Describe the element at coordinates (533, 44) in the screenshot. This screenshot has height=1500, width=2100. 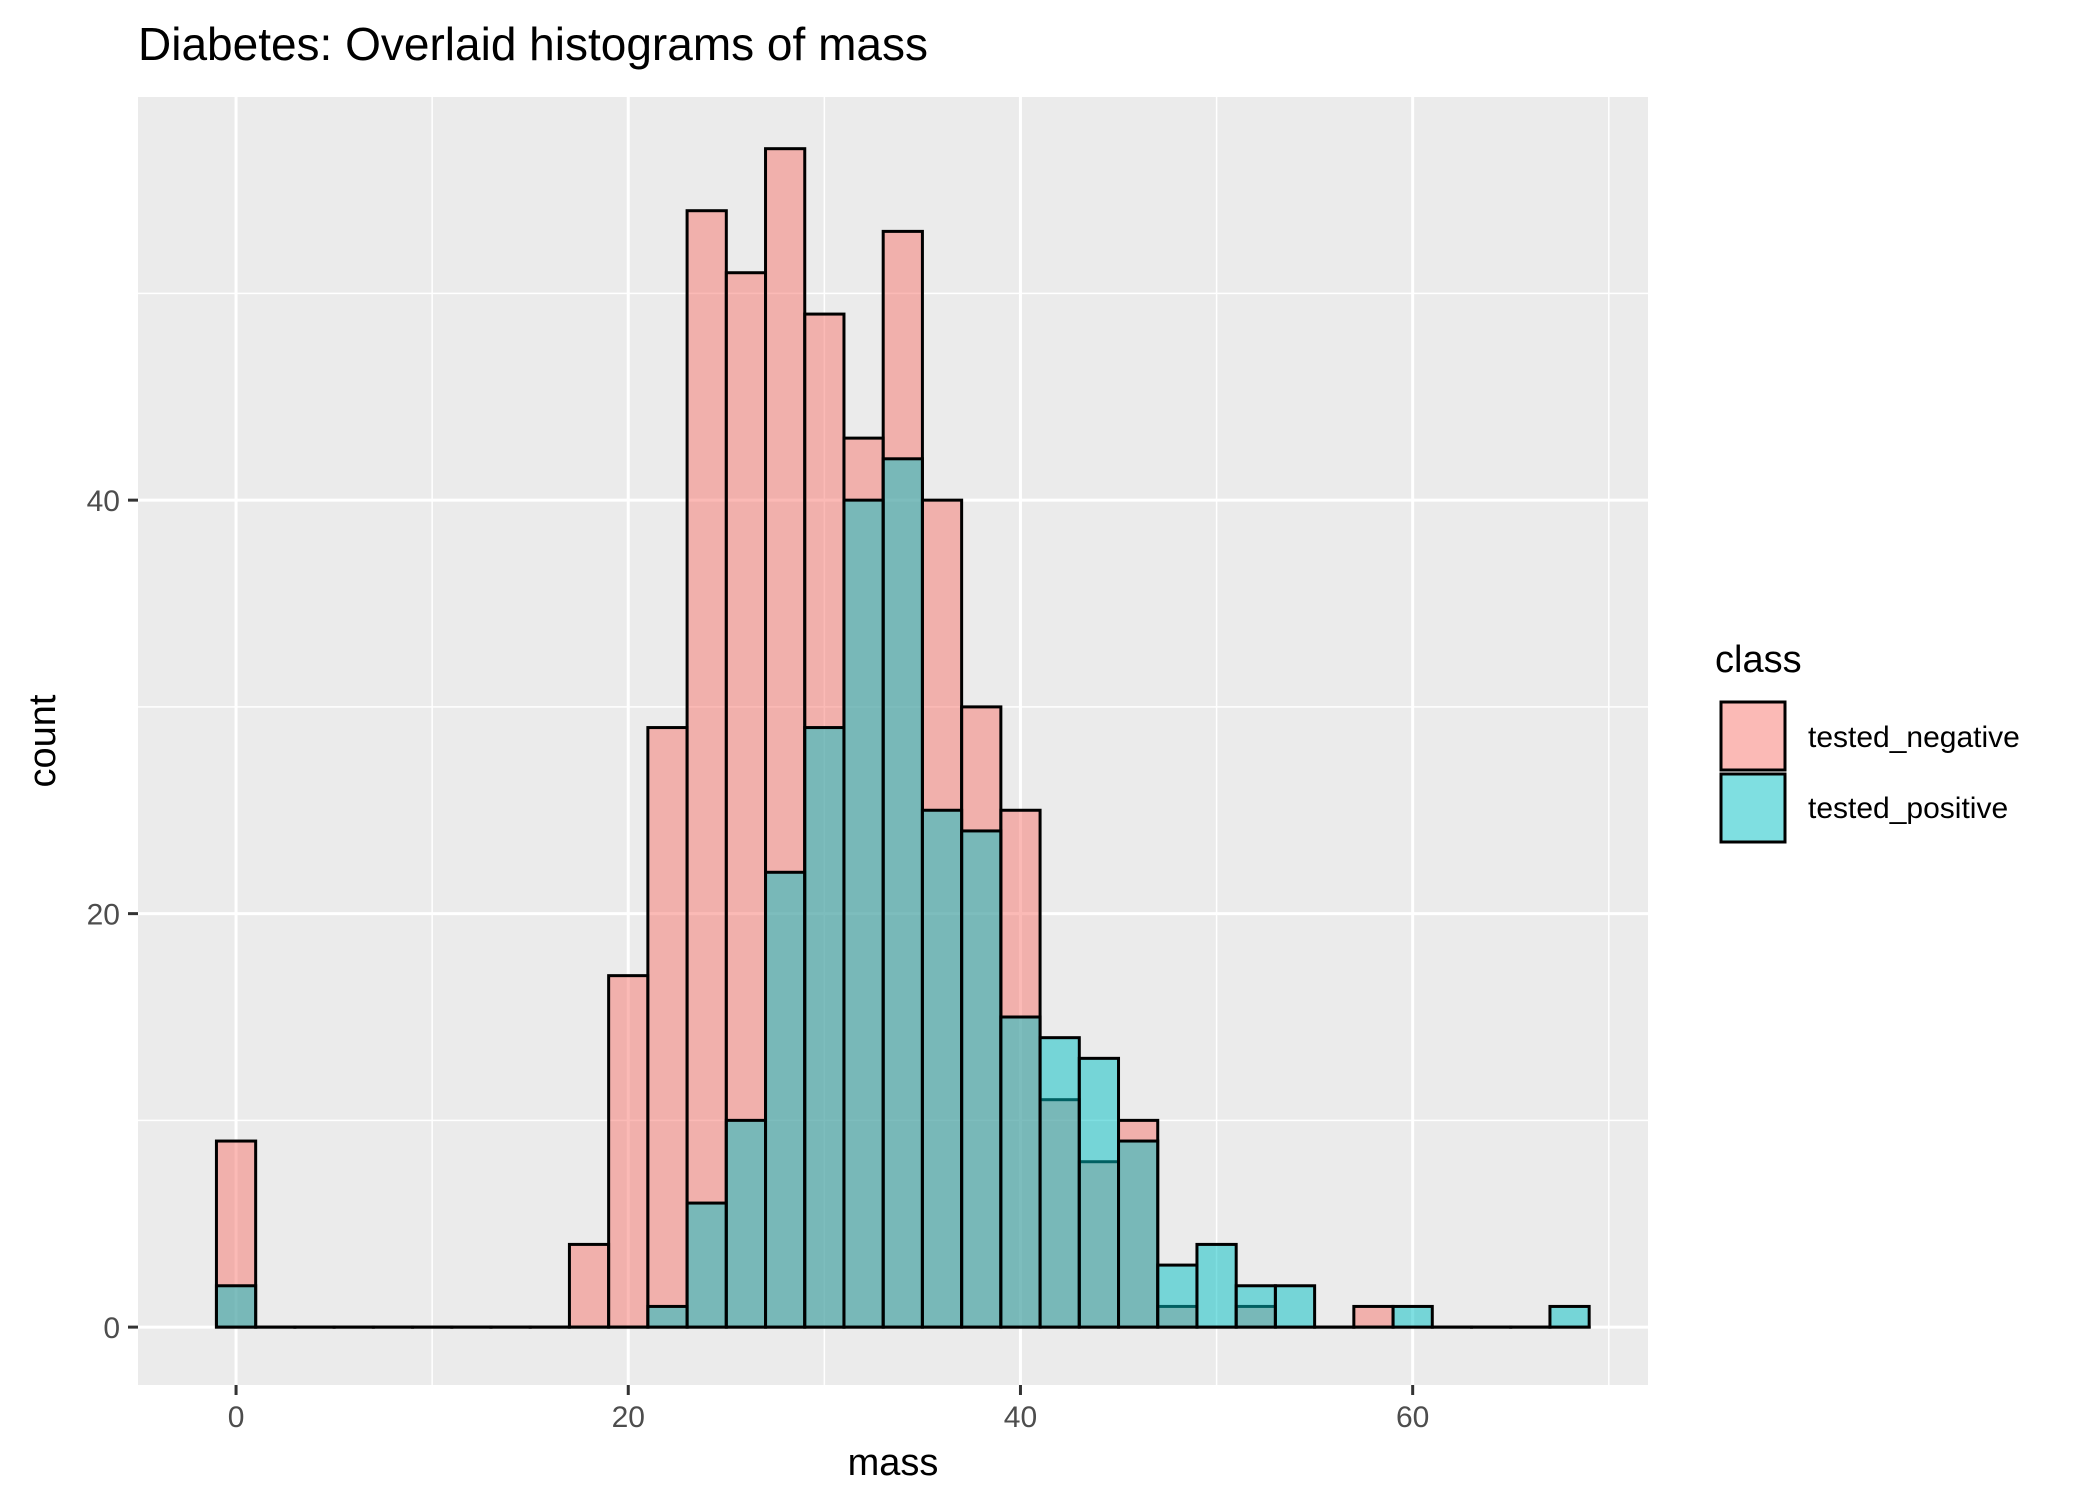
I see `chart-title: Diabetes: Overlaid histograms of mass` at that location.